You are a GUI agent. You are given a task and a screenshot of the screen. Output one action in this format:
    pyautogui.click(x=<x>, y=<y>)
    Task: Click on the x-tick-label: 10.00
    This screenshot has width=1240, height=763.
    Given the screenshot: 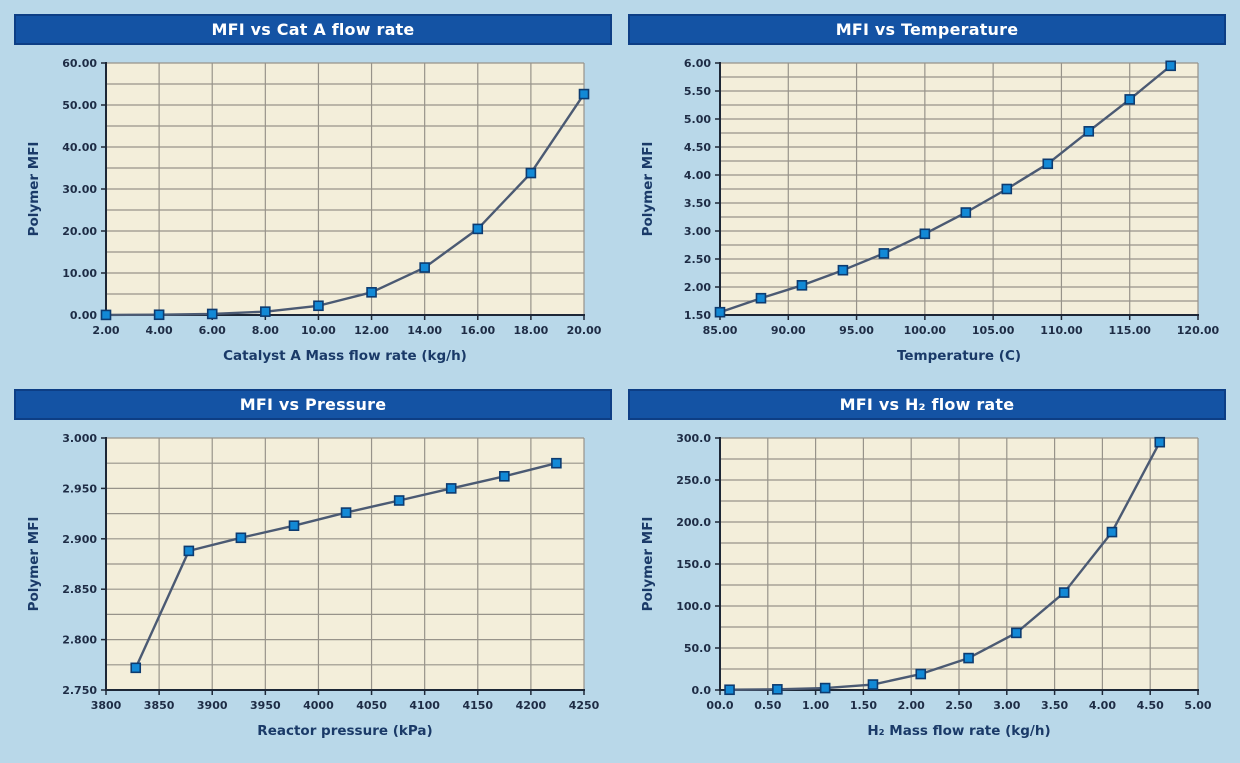 What is the action you would take?
    pyautogui.click(x=318, y=330)
    